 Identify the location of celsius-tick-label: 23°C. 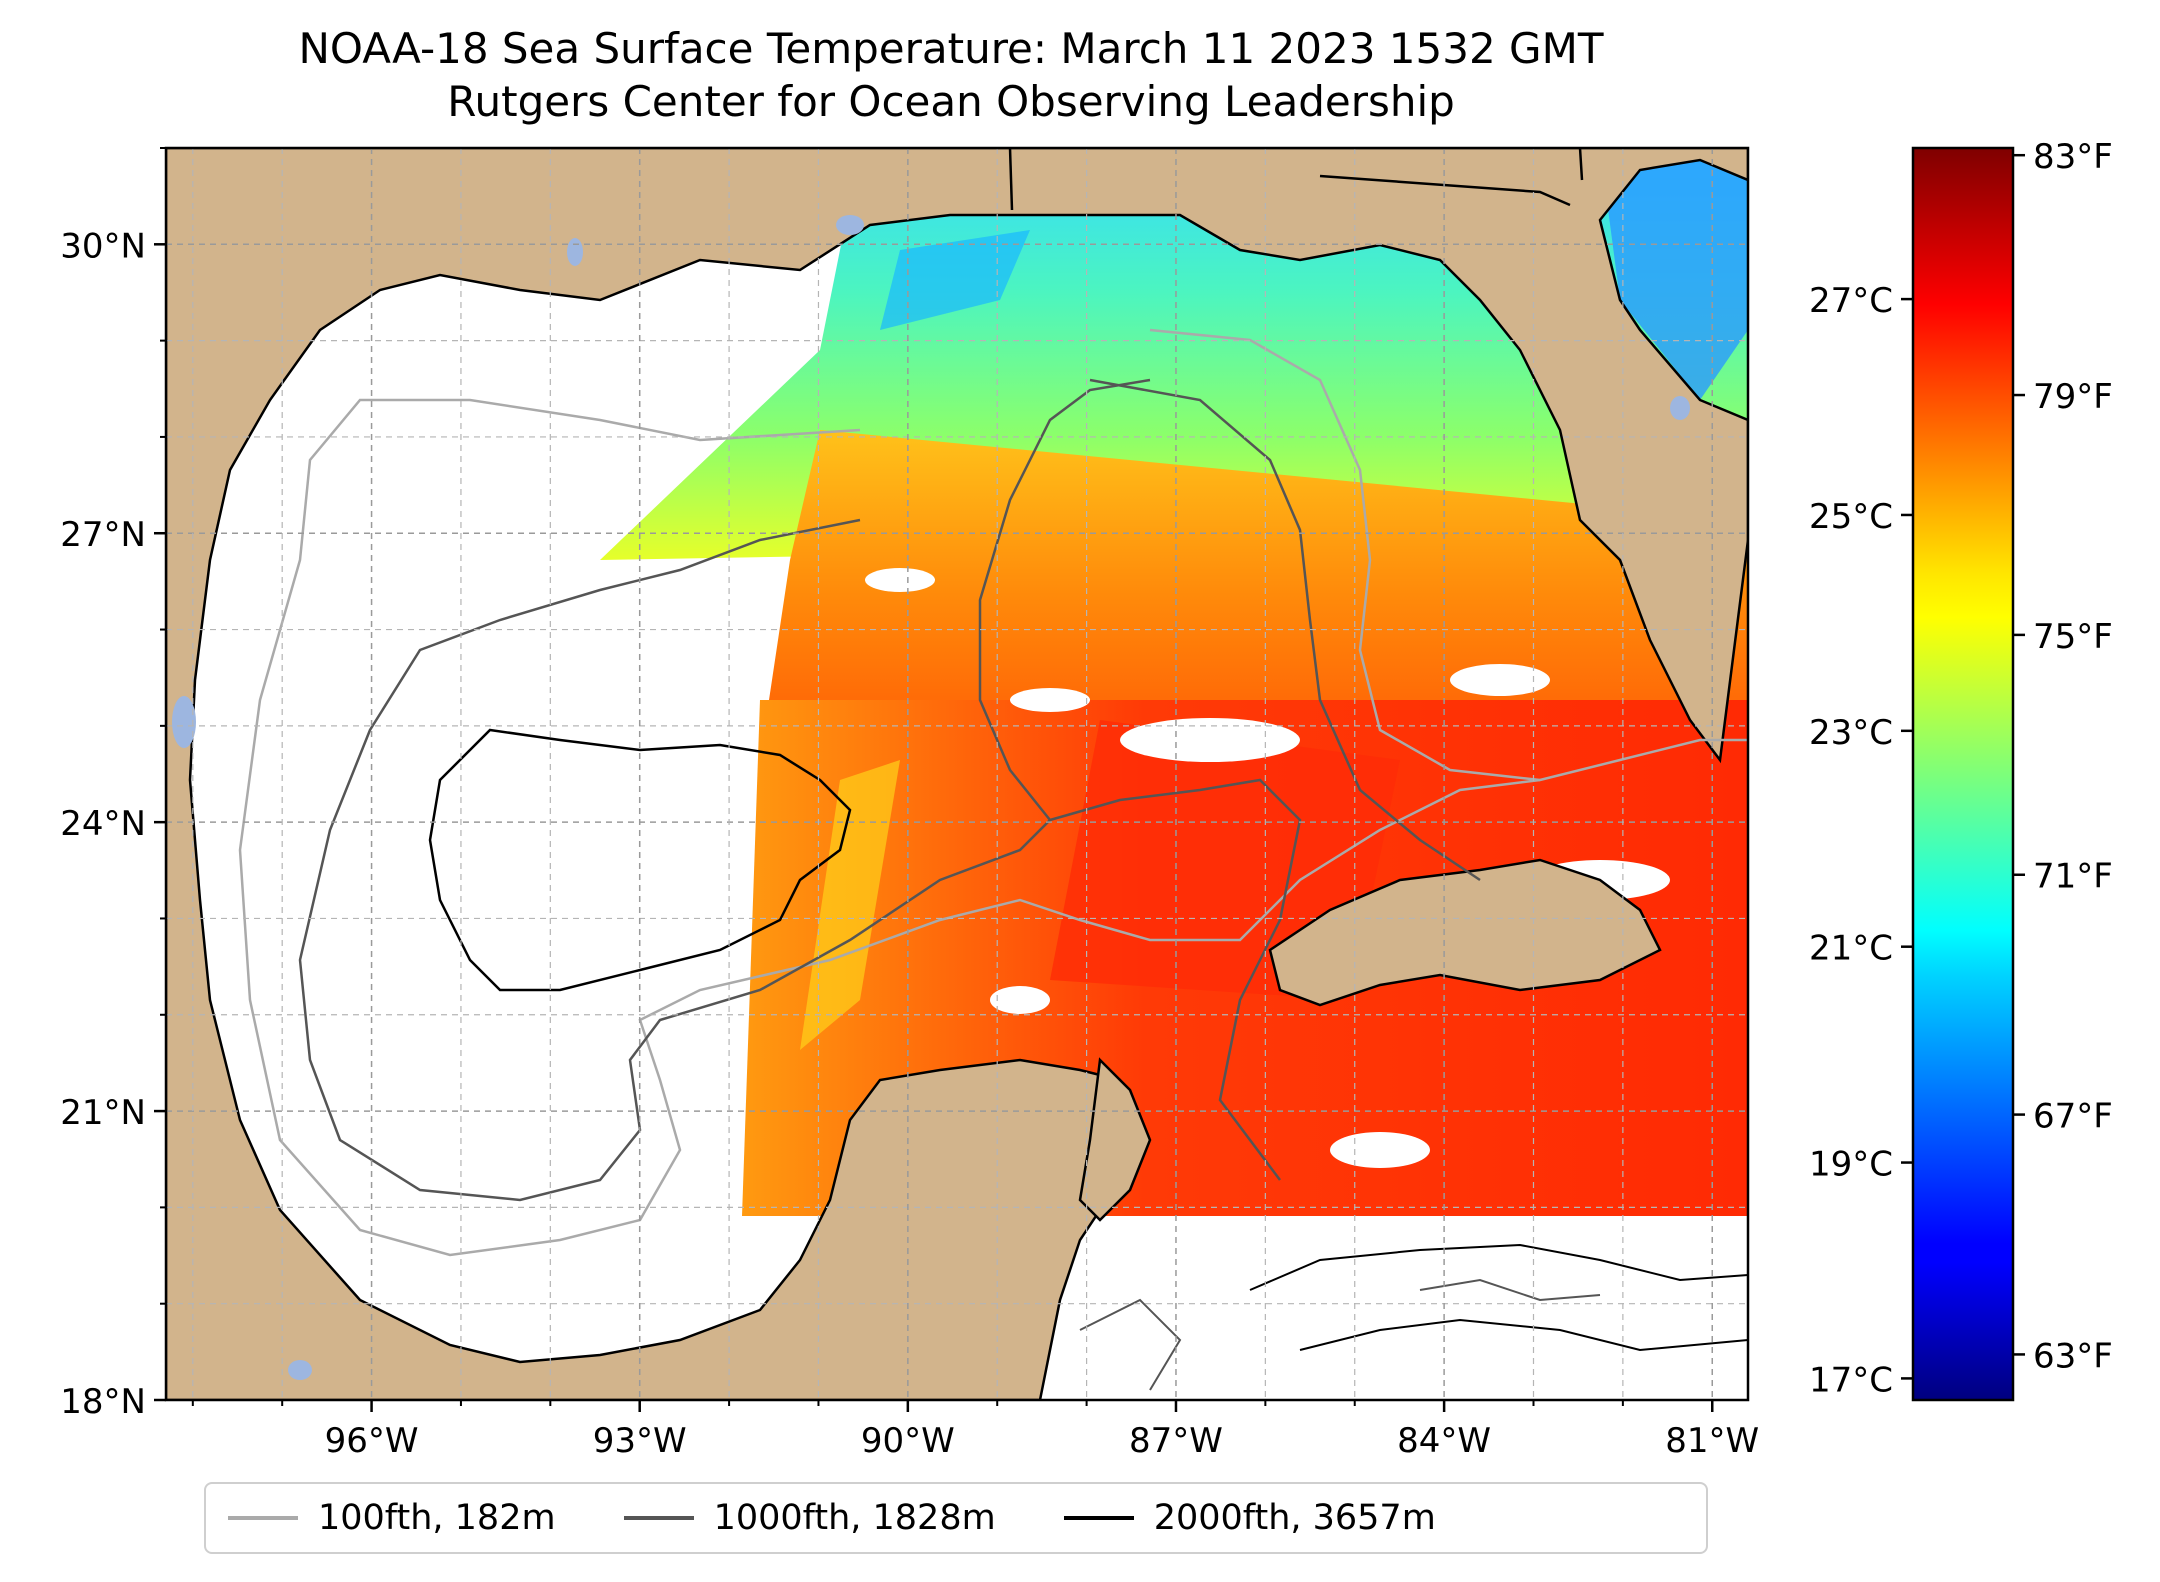
(1851, 733).